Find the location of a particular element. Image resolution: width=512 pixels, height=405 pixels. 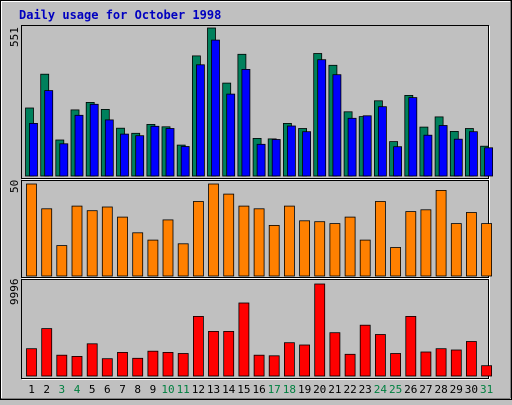

x-tick-label: 10 is located at coordinates (167, 389).